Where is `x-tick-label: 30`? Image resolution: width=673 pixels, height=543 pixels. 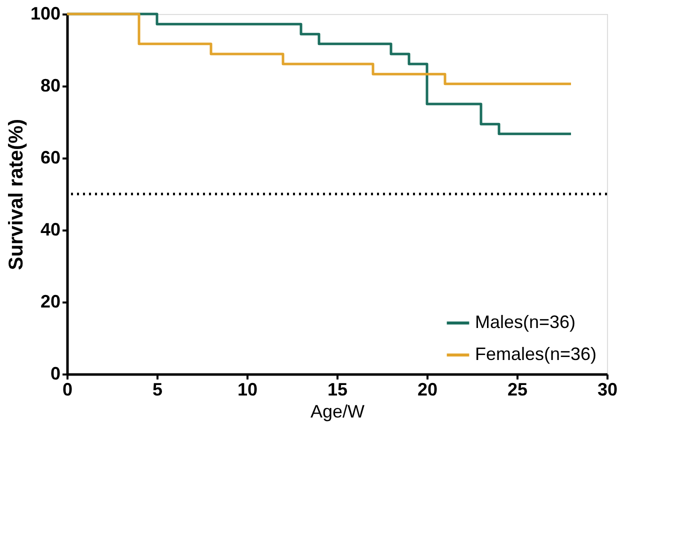 x-tick-label: 30 is located at coordinates (607, 390).